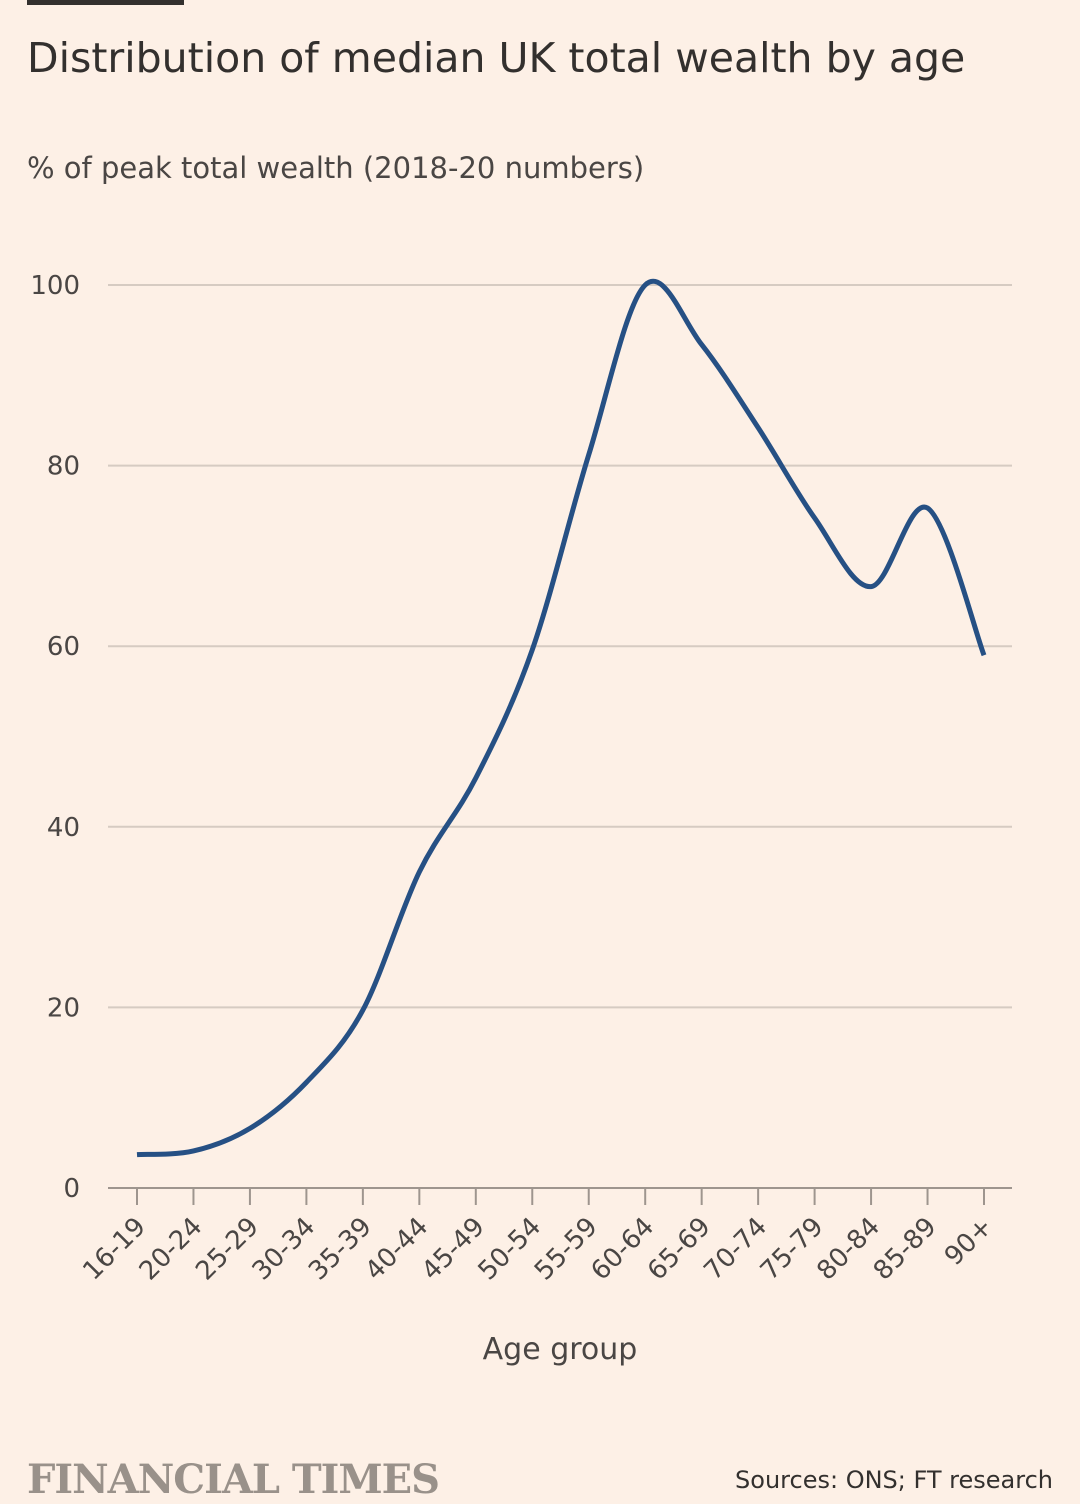  What do you see at coordinates (63, 1008) in the screenshot?
I see `y-tick-label: 20` at bounding box center [63, 1008].